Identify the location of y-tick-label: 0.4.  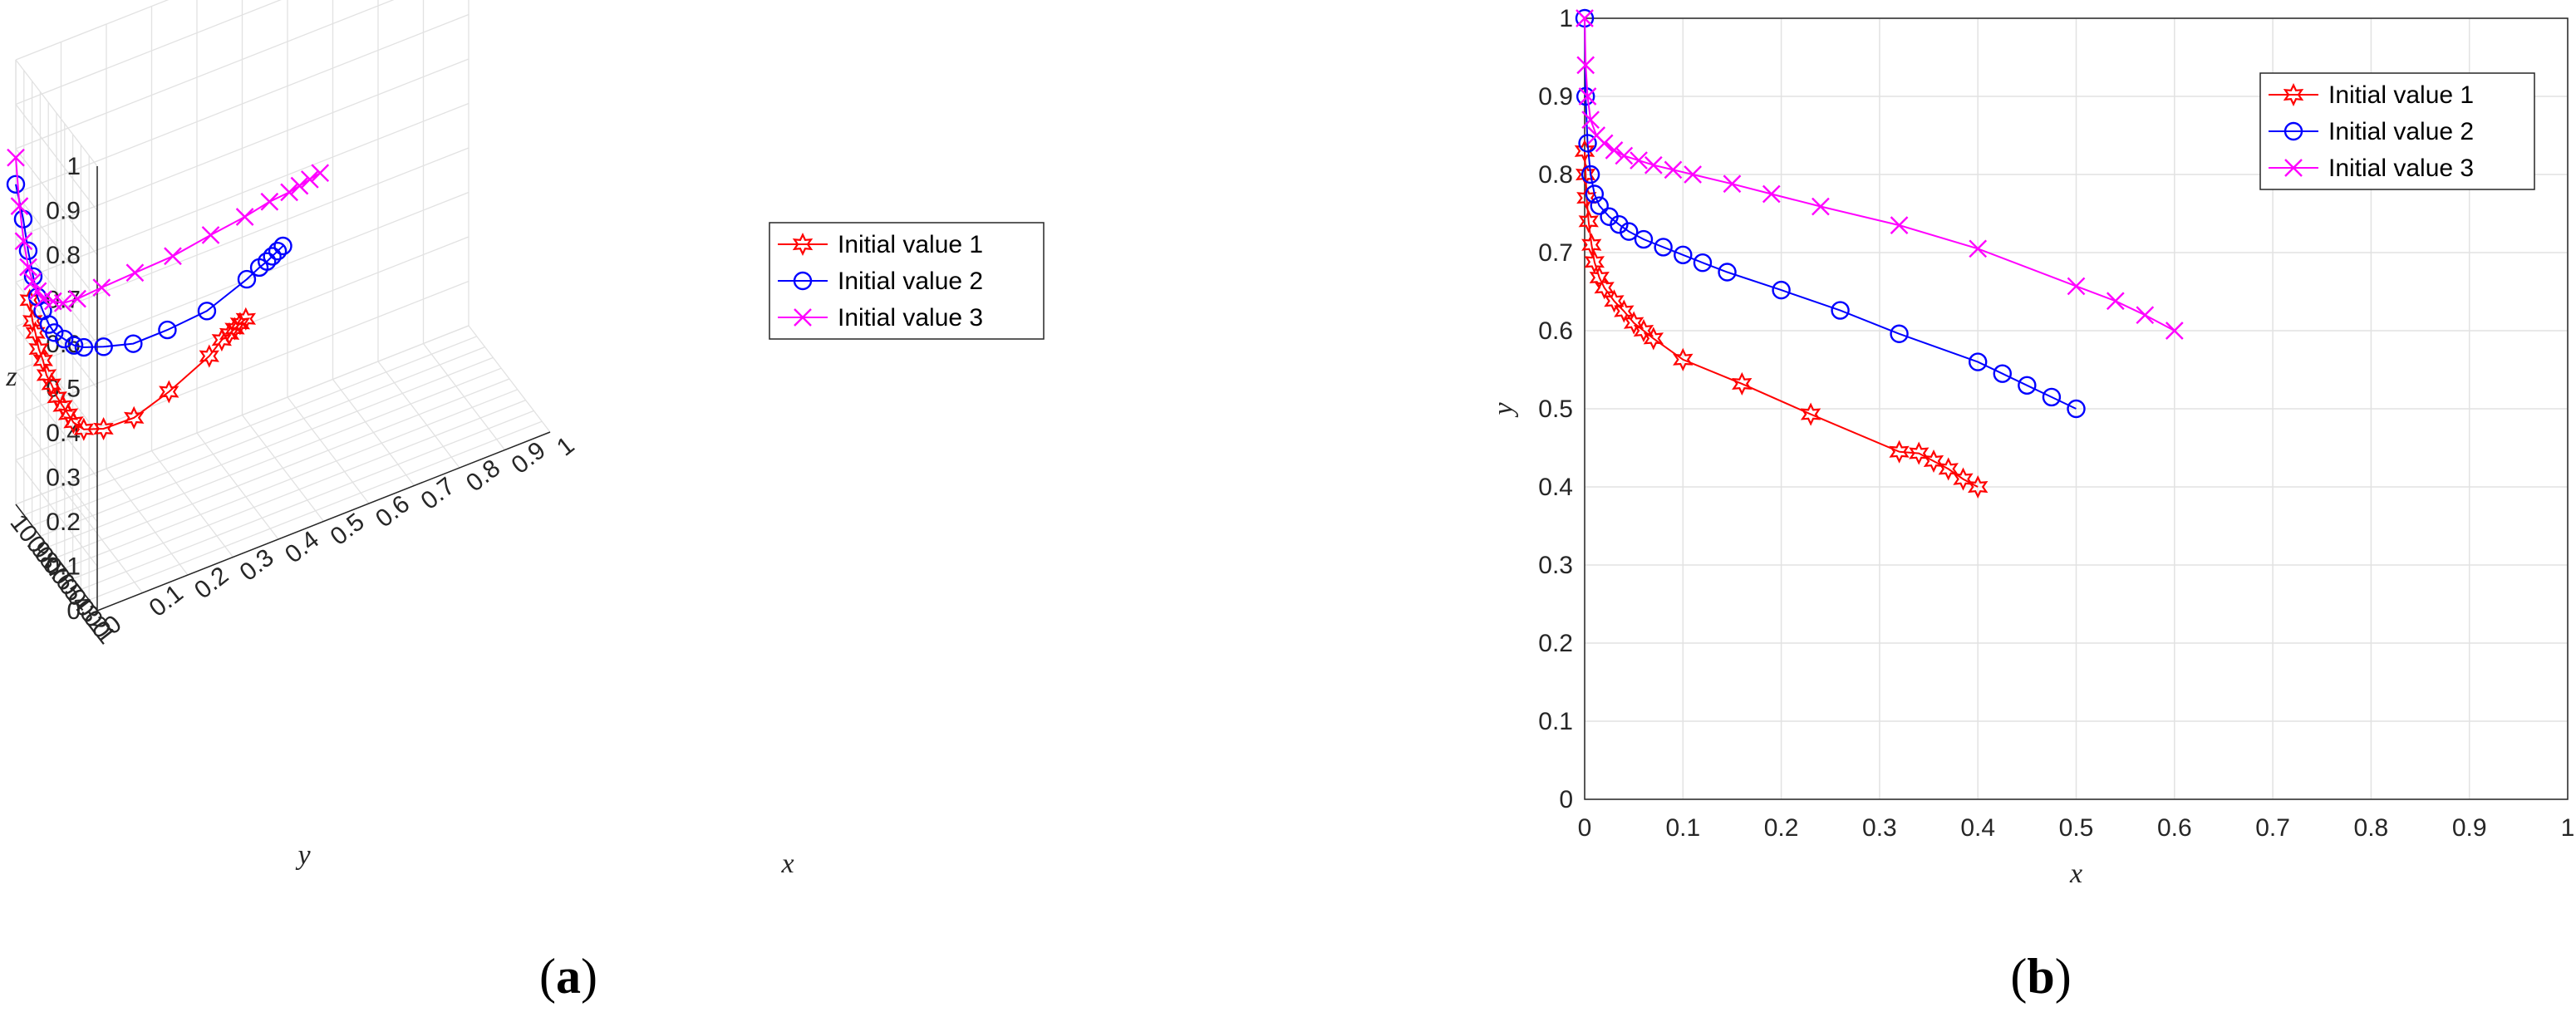
(1555, 488).